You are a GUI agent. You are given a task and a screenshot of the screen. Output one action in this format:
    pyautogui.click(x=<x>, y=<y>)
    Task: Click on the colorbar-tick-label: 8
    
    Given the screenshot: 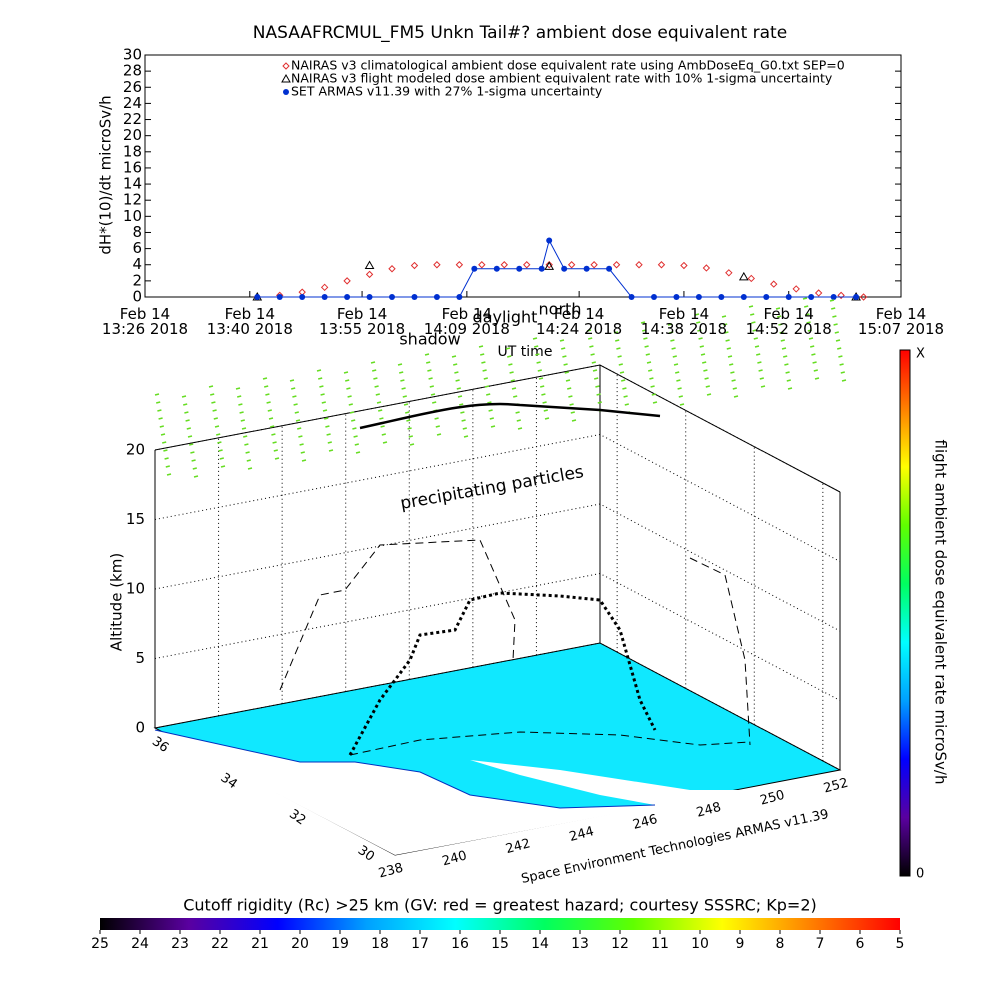 What is the action you would take?
    pyautogui.click(x=780, y=944)
    